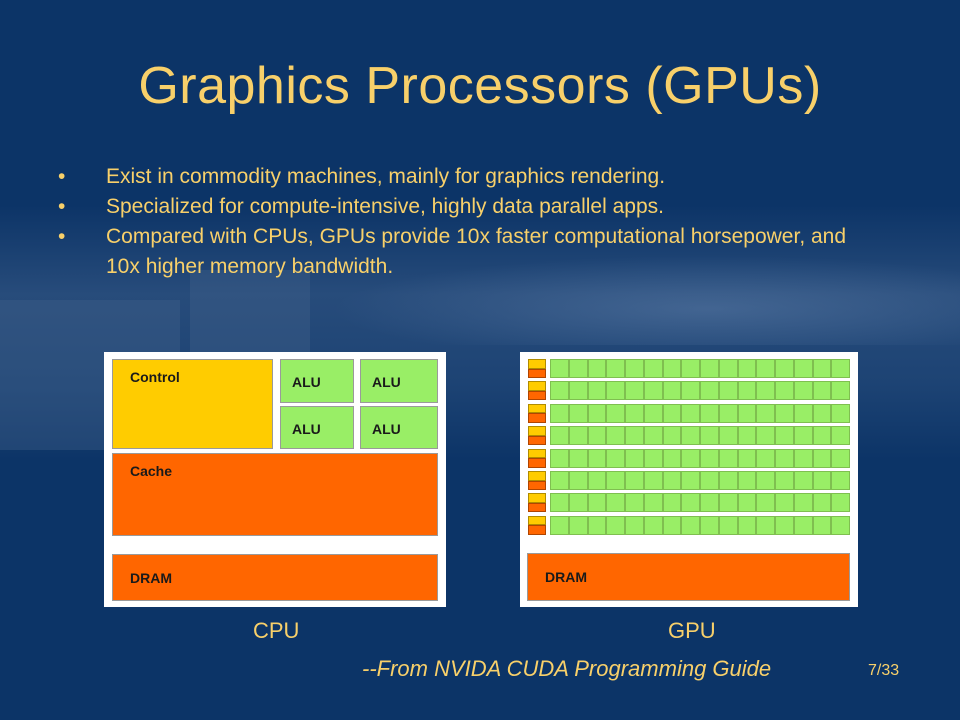 The height and width of the screenshot is (720, 960). Describe the element at coordinates (884, 670) in the screenshot. I see `page-number: 7/33` at that location.